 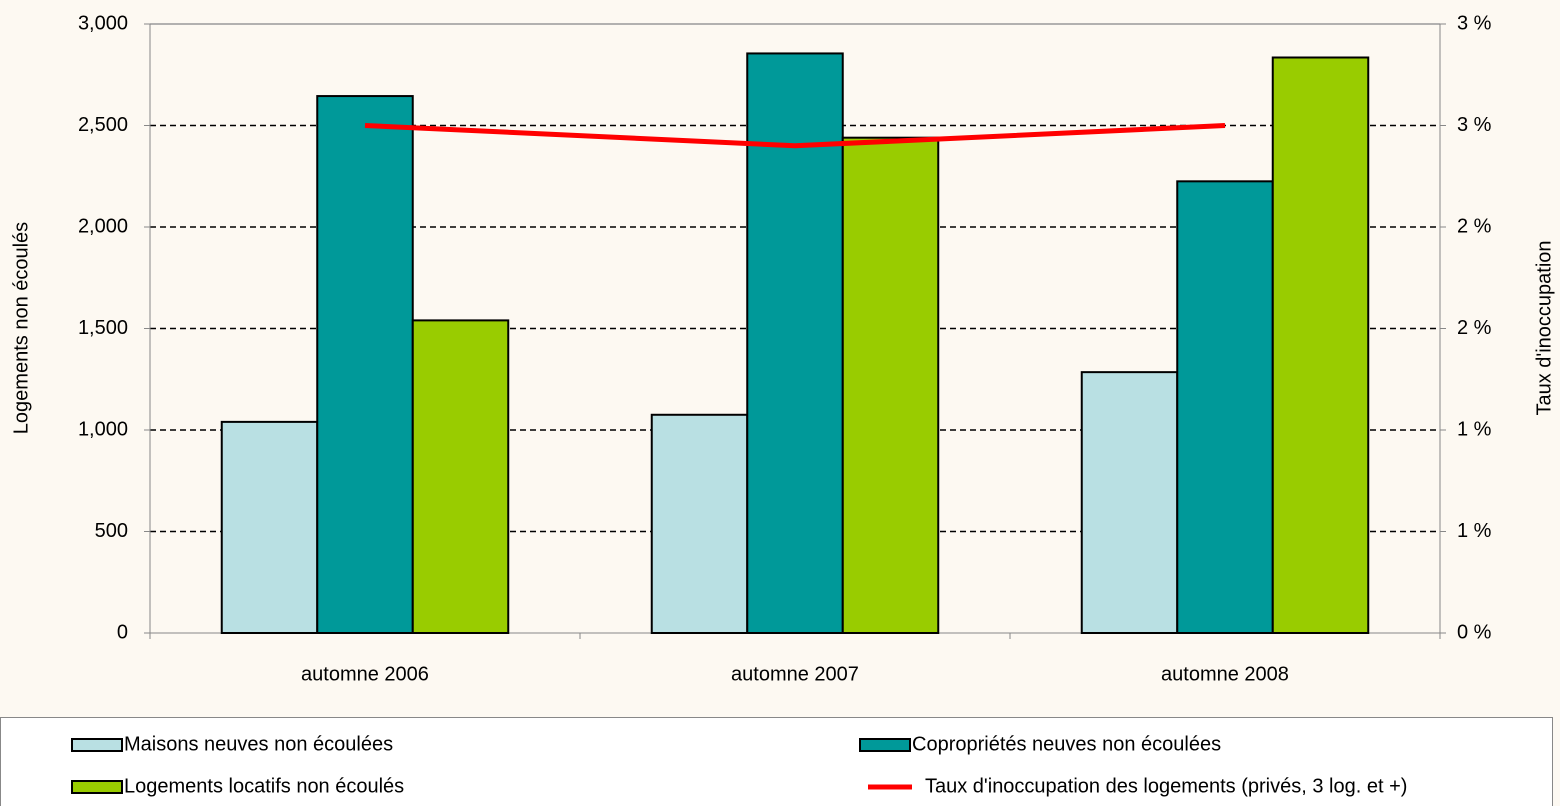 What do you see at coordinates (103, 328) in the screenshot?
I see `y-tick-label: 1,500` at bounding box center [103, 328].